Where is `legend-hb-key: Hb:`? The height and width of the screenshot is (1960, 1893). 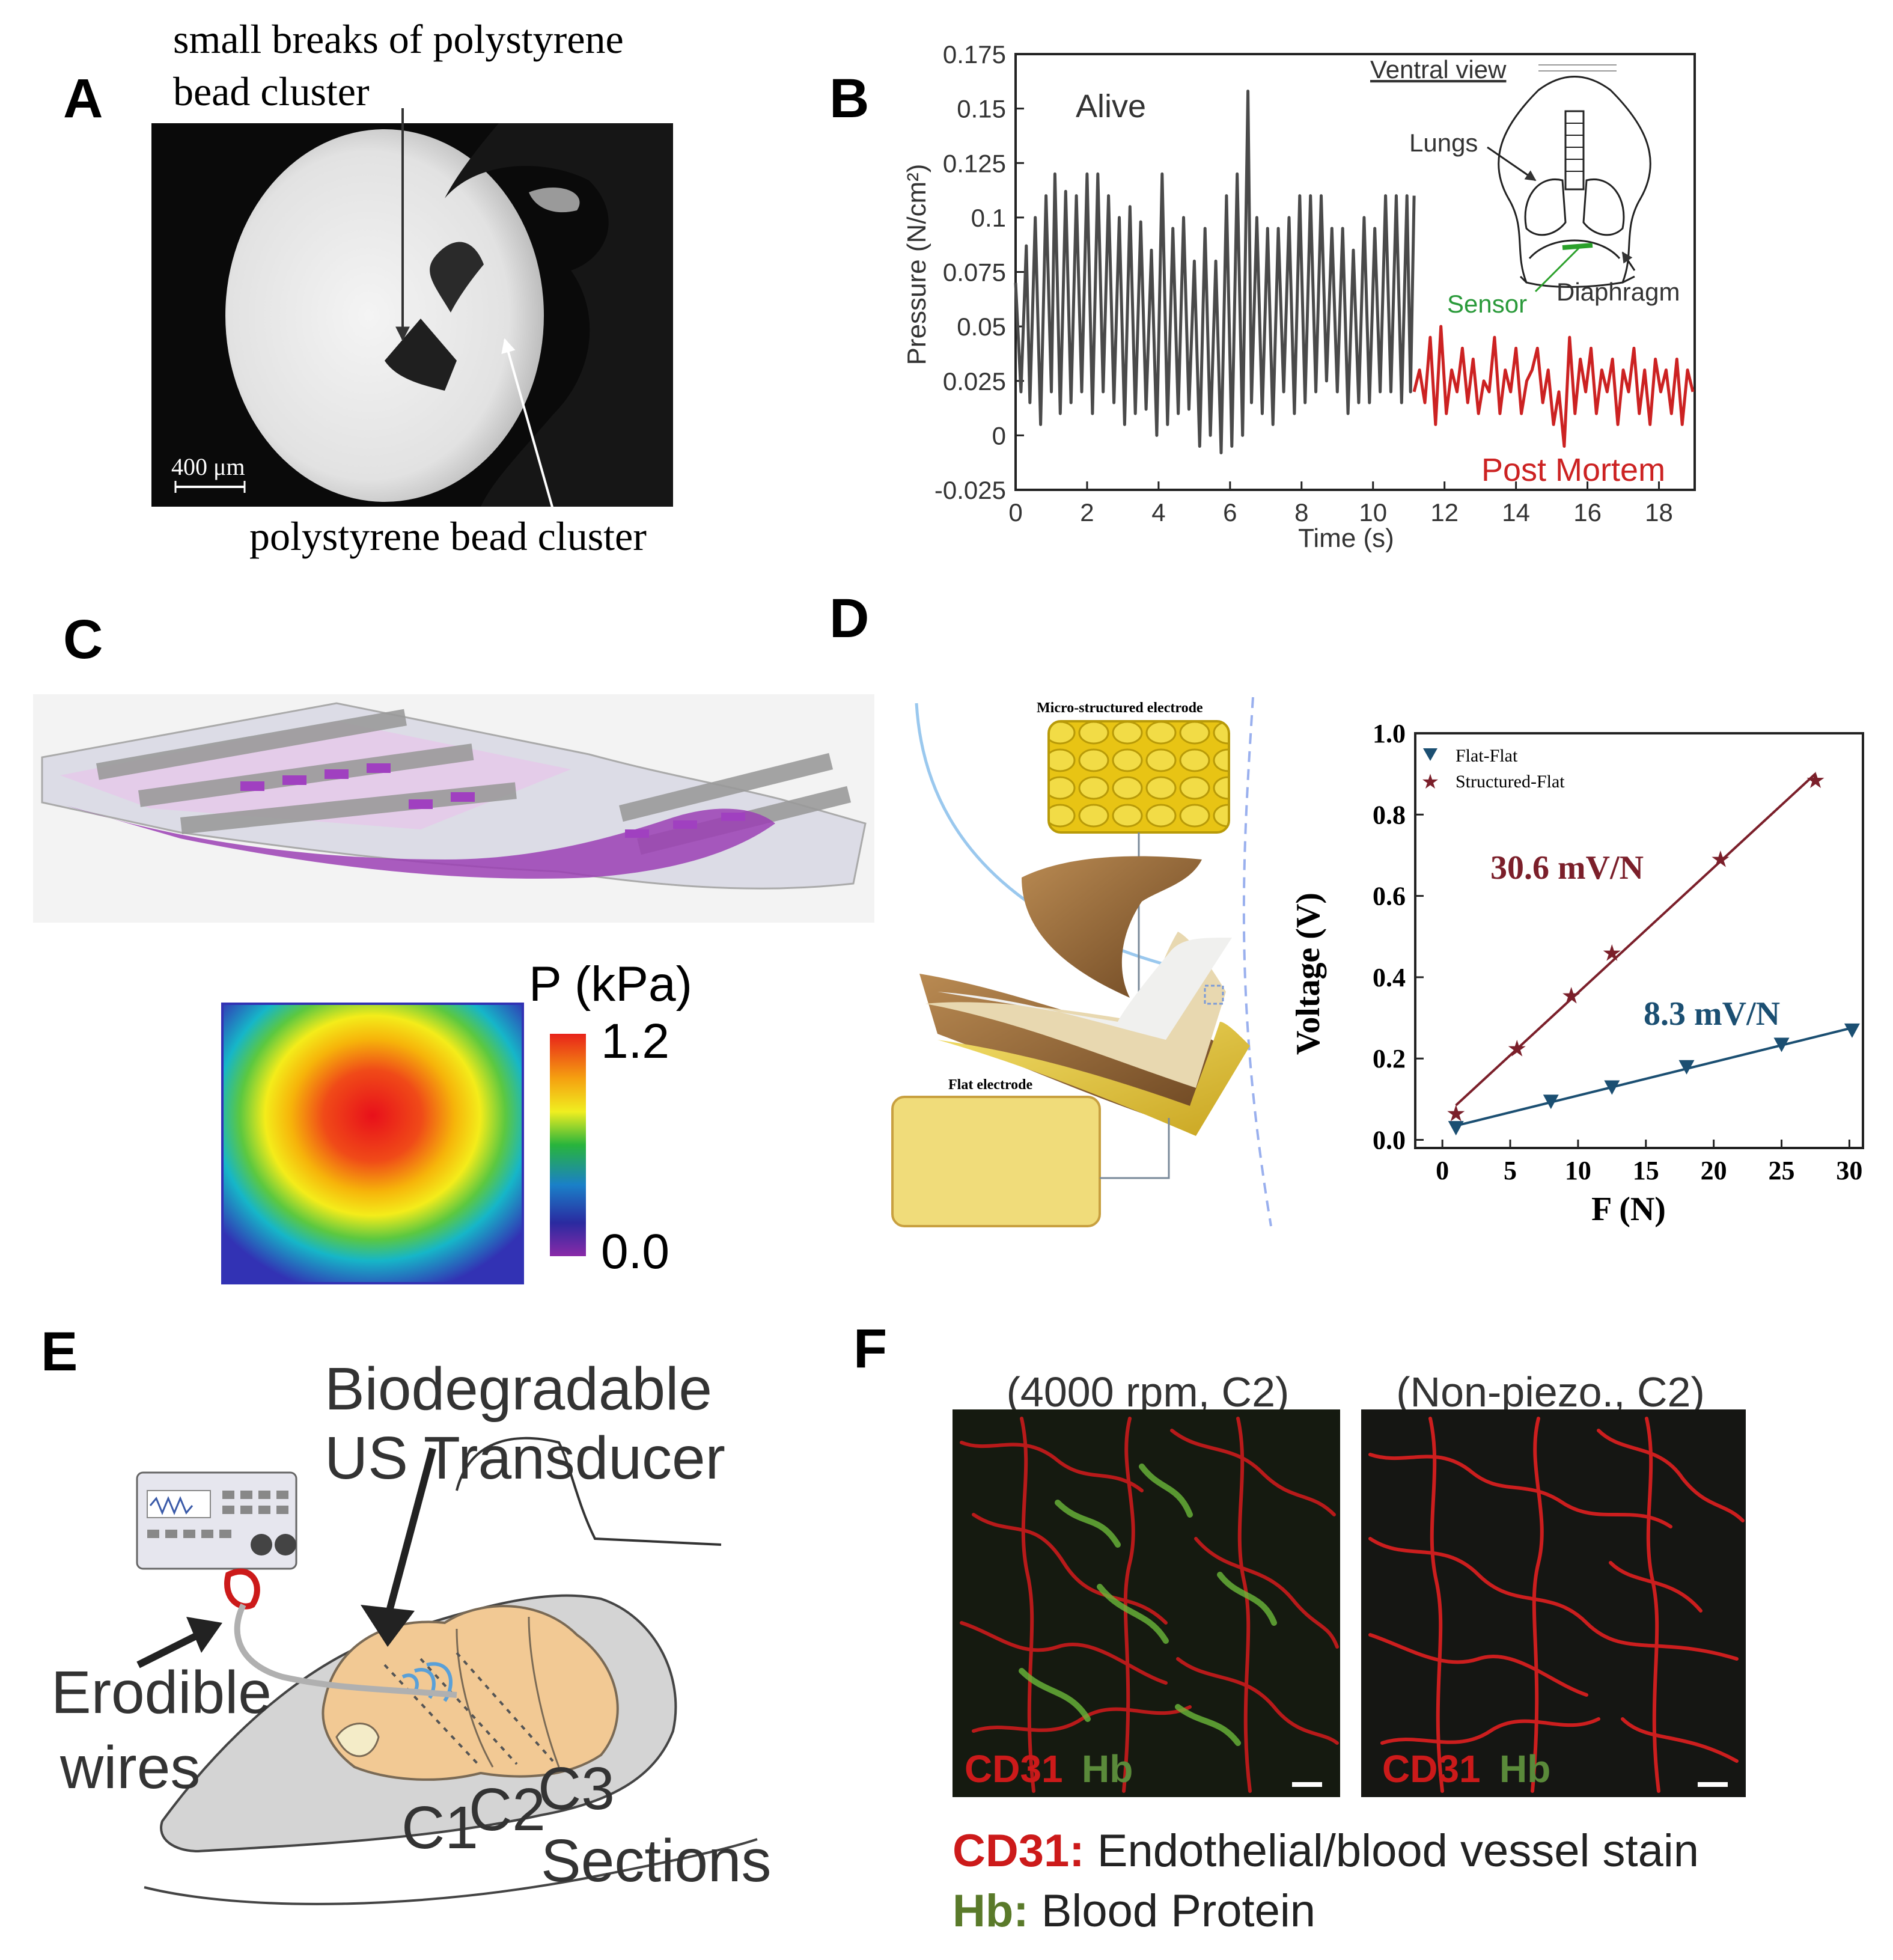 legend-hb-key: Hb: is located at coordinates (991, 1911).